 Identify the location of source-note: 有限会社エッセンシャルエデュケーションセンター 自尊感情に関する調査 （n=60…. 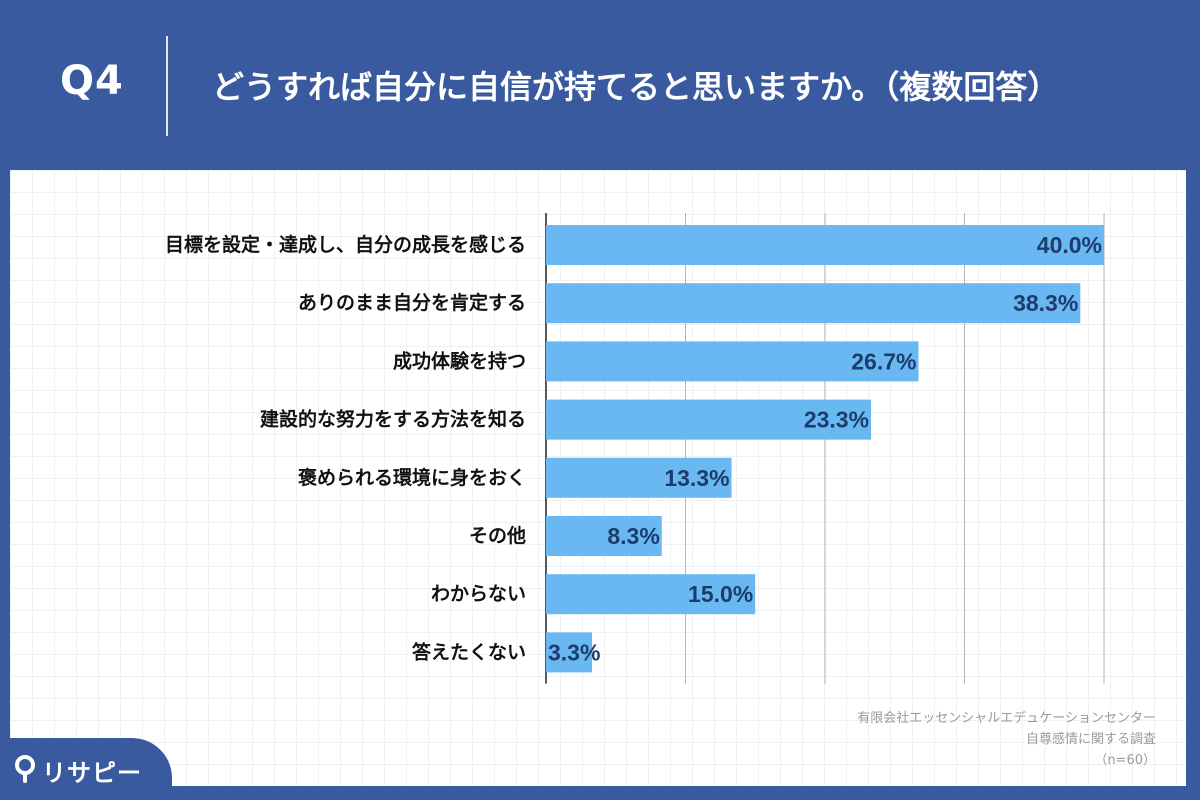
(946, 739).